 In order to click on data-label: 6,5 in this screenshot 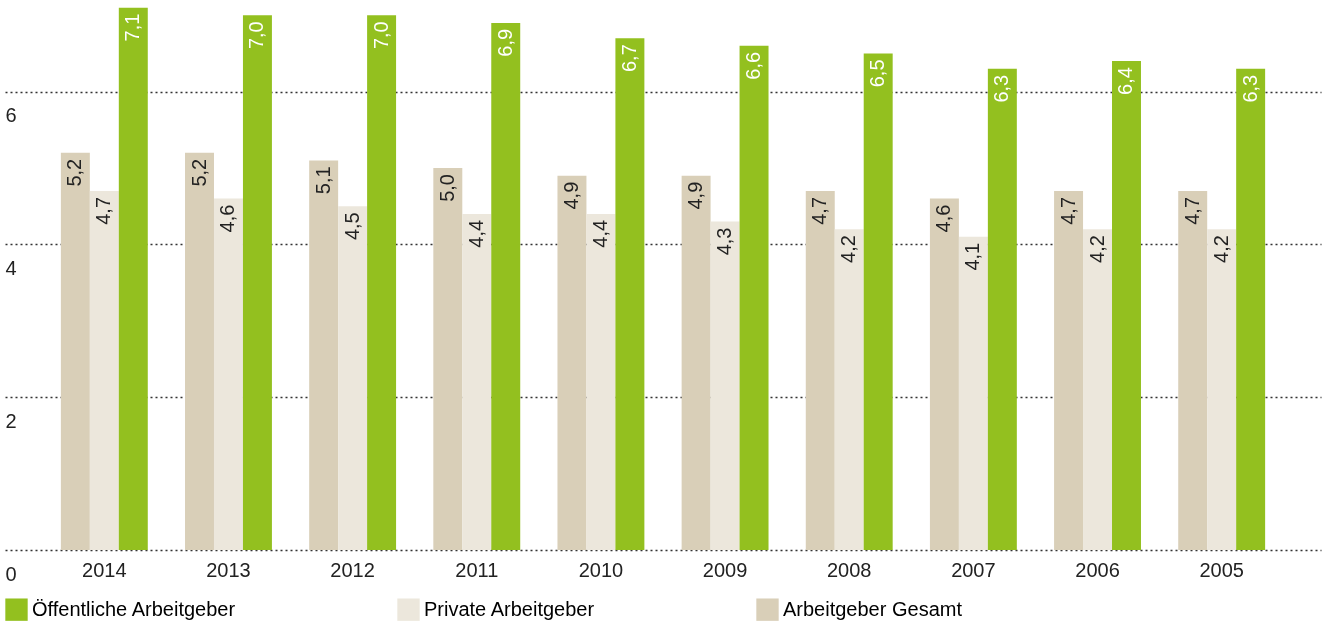, I will do `click(877, 73)`.